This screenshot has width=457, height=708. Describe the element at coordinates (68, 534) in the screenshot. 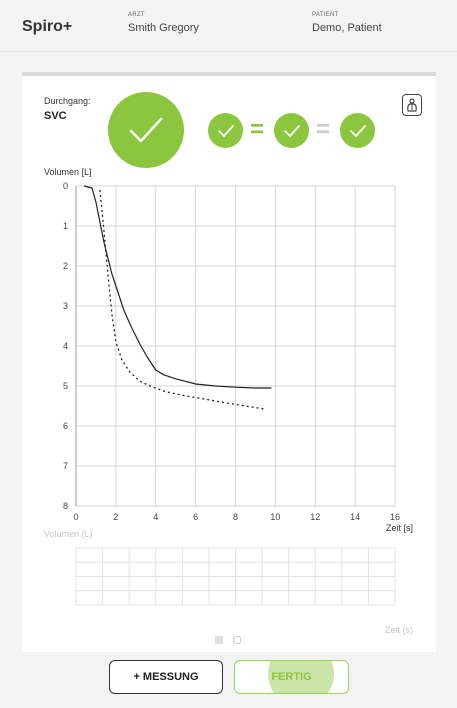

I see `second-chart-y-label: Volumen (L)` at that location.